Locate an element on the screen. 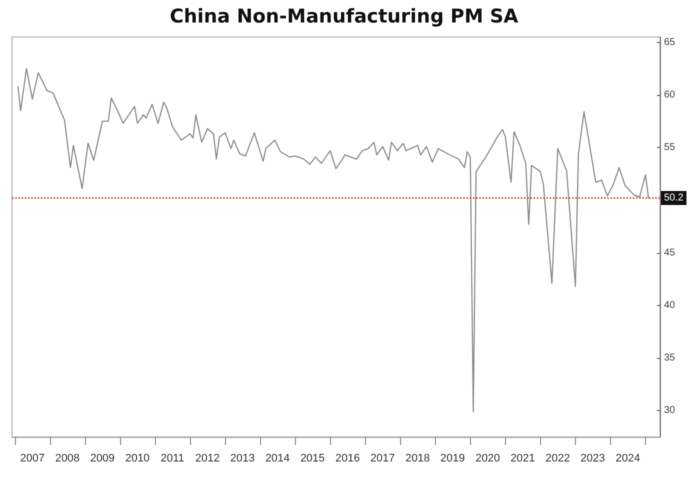 The width and height of the screenshot is (688, 477). y-tick-label: 40 is located at coordinates (670, 305).